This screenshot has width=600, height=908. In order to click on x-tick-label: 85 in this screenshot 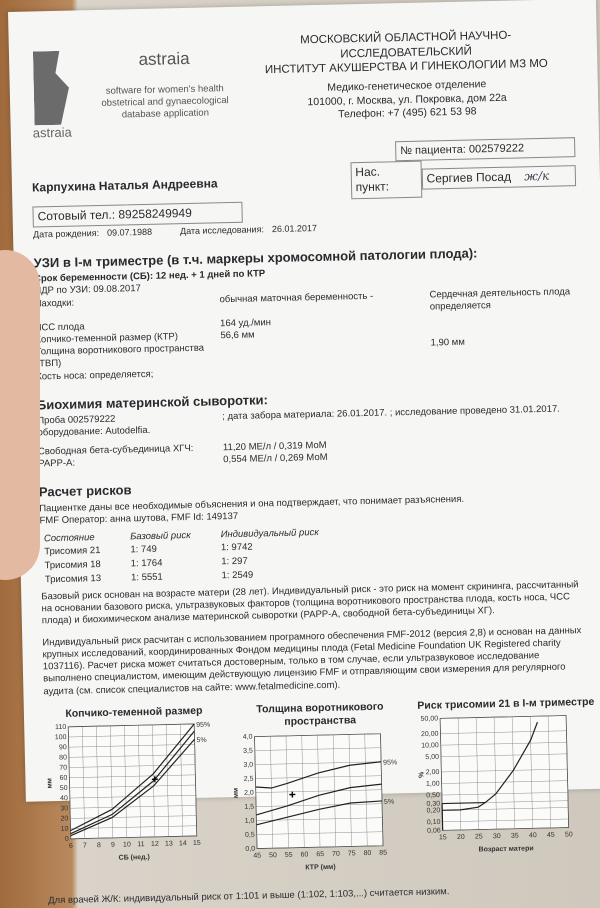, I will do `click(383, 852)`.